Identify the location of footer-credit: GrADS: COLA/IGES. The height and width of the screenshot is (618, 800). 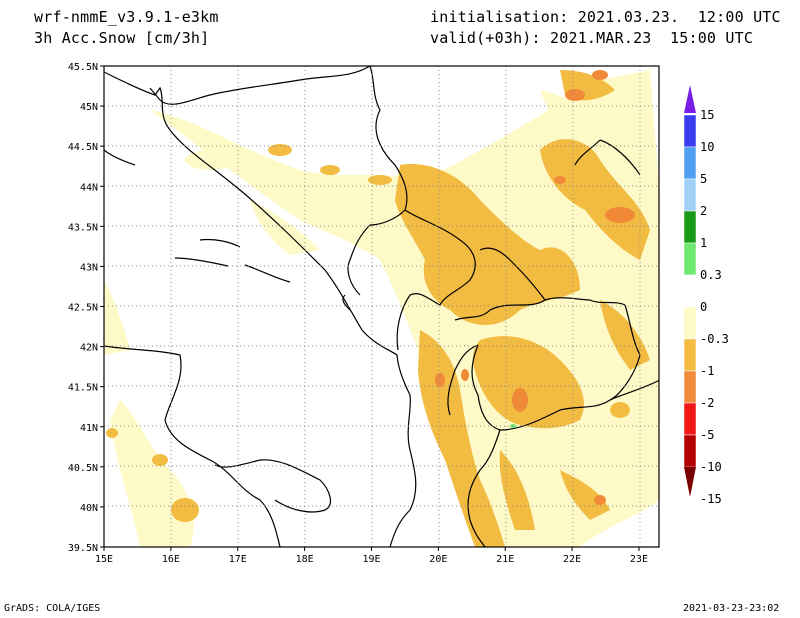
(52, 608).